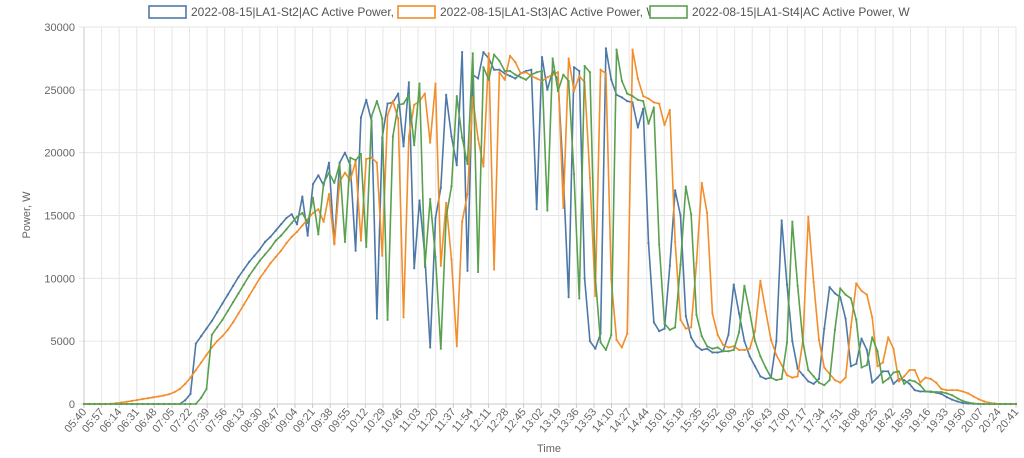 Image resolution: width=1024 pixels, height=458 pixels. What do you see at coordinates (278, 12) in the screenshot?
I see `legend-item-1: 2022-08-15|LA1-St2|AC Active Power, W` at bounding box center [278, 12].